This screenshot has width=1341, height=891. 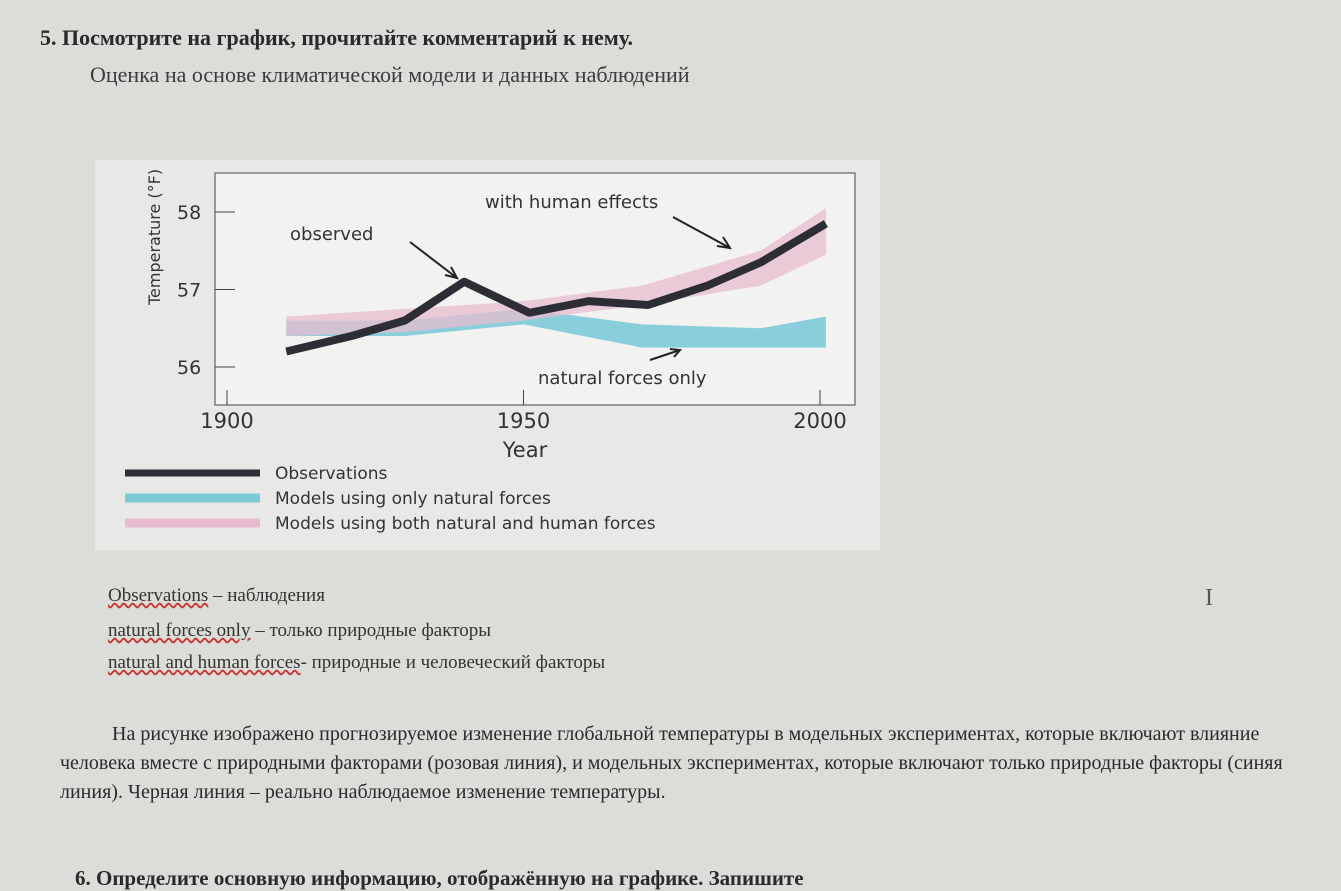 I want to click on annotation-observed: observed, so click(x=331, y=234).